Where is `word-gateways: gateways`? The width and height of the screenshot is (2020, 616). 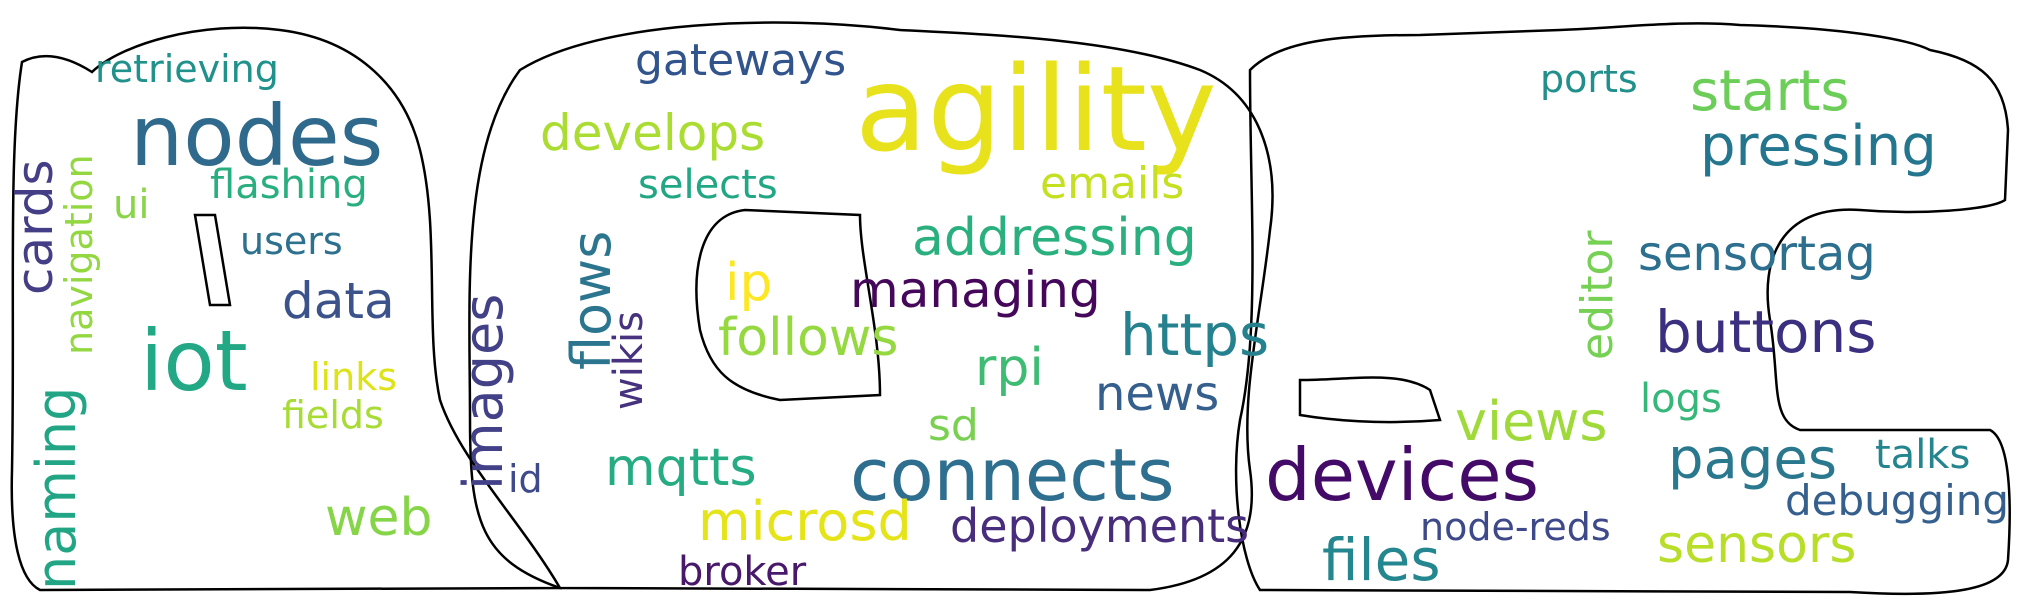
word-gateways: gateways is located at coordinates (740, 60).